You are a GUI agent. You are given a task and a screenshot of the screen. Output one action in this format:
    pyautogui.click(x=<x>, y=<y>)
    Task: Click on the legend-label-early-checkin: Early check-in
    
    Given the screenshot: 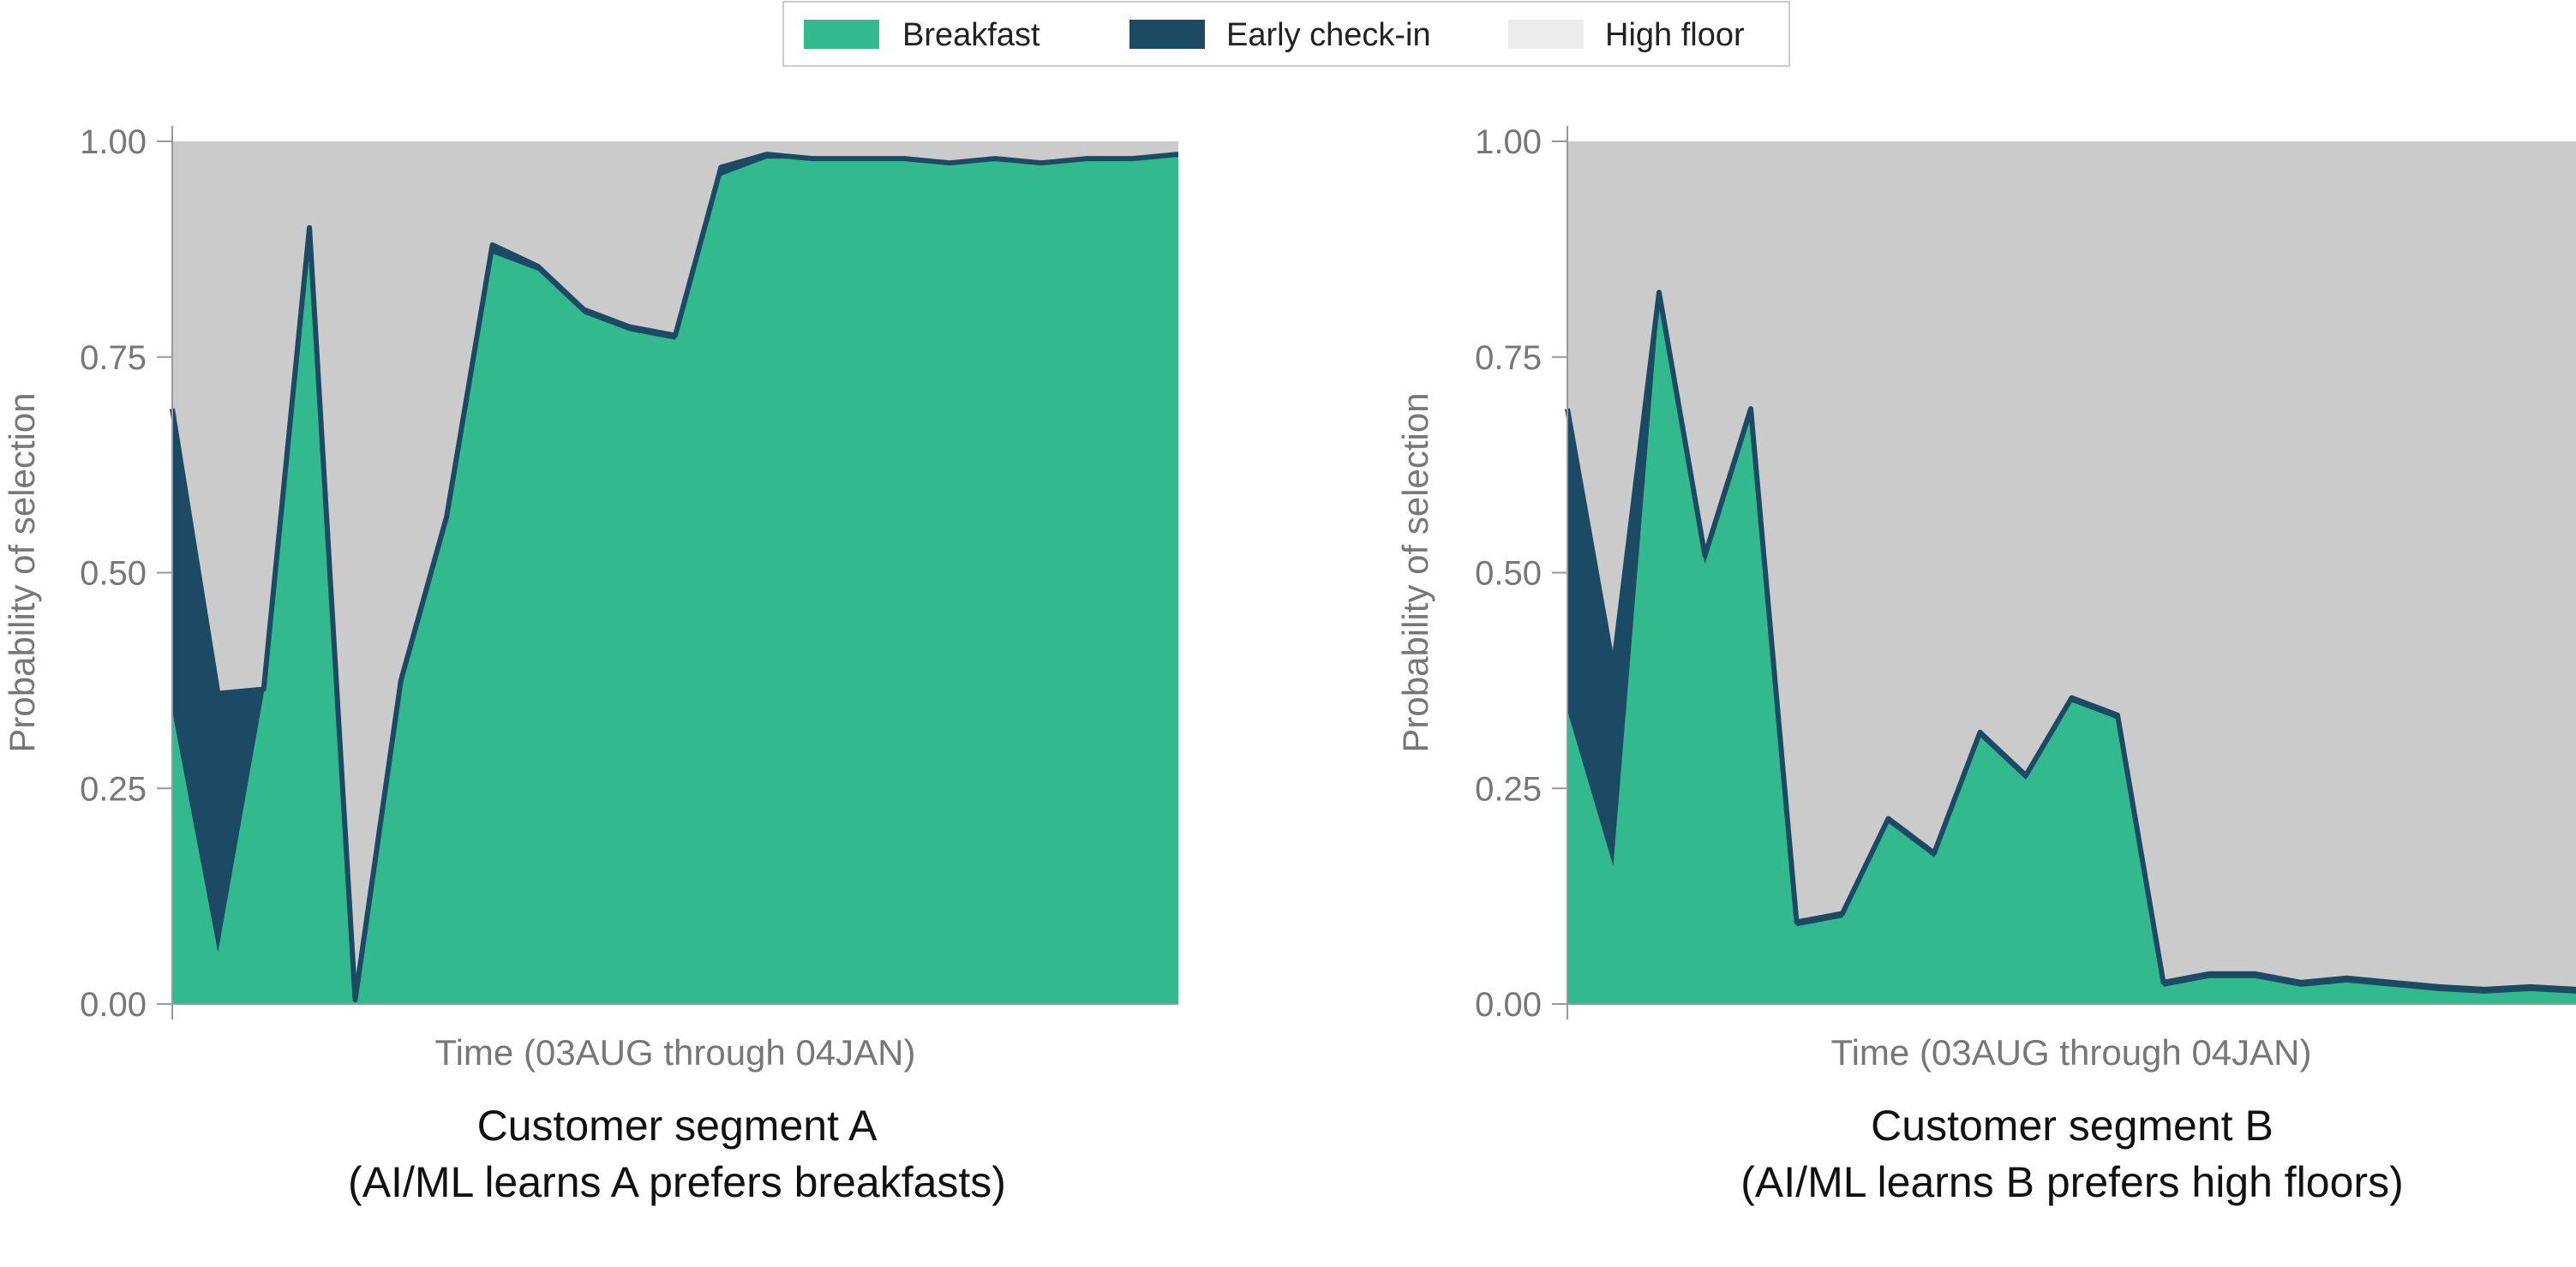 What is the action you would take?
    pyautogui.click(x=1328, y=35)
    